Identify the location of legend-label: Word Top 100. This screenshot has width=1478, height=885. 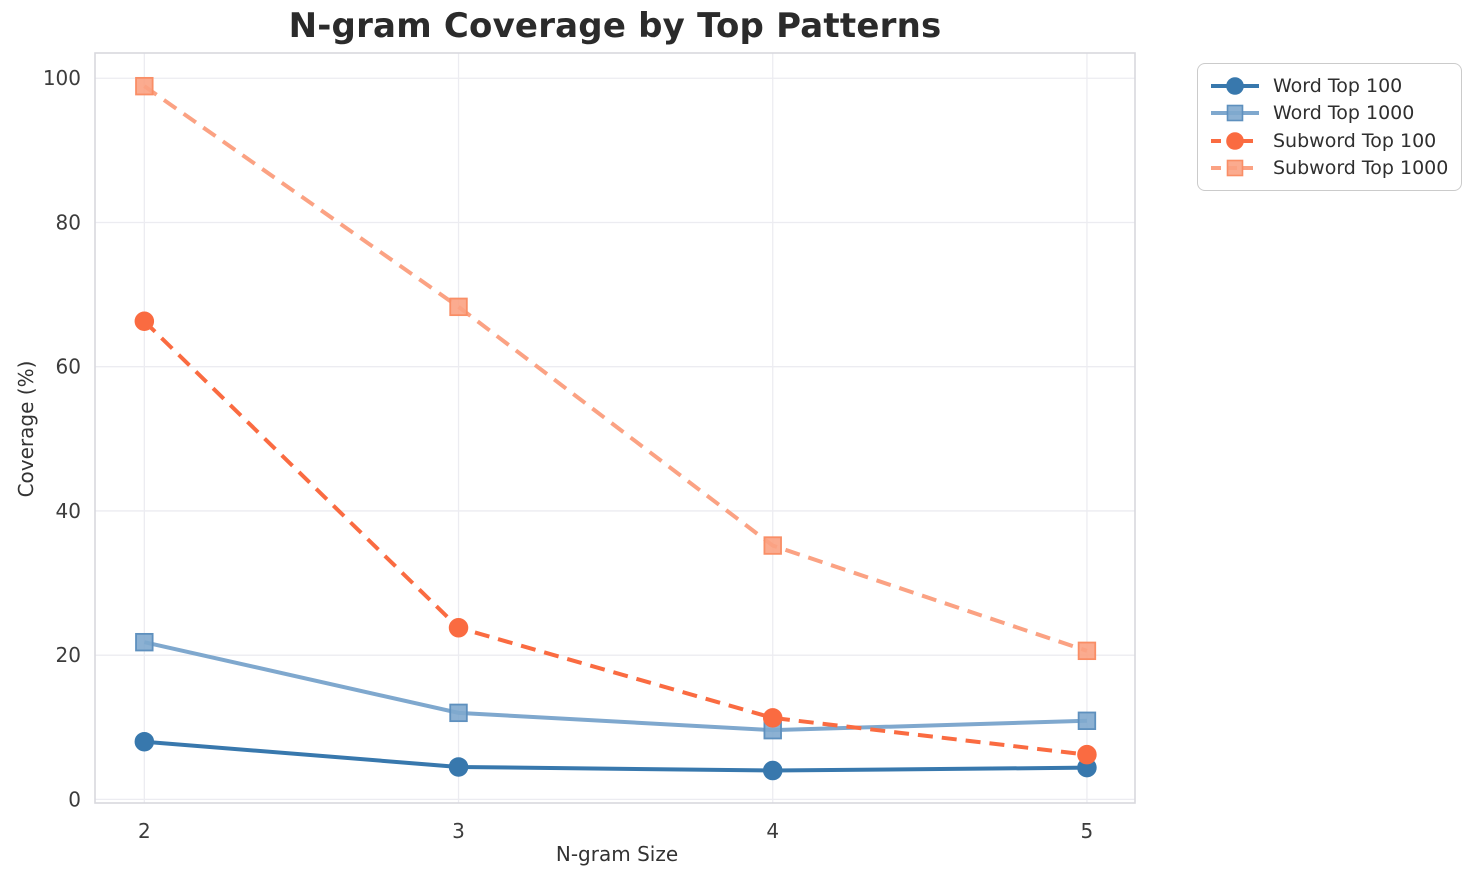
(1338, 85).